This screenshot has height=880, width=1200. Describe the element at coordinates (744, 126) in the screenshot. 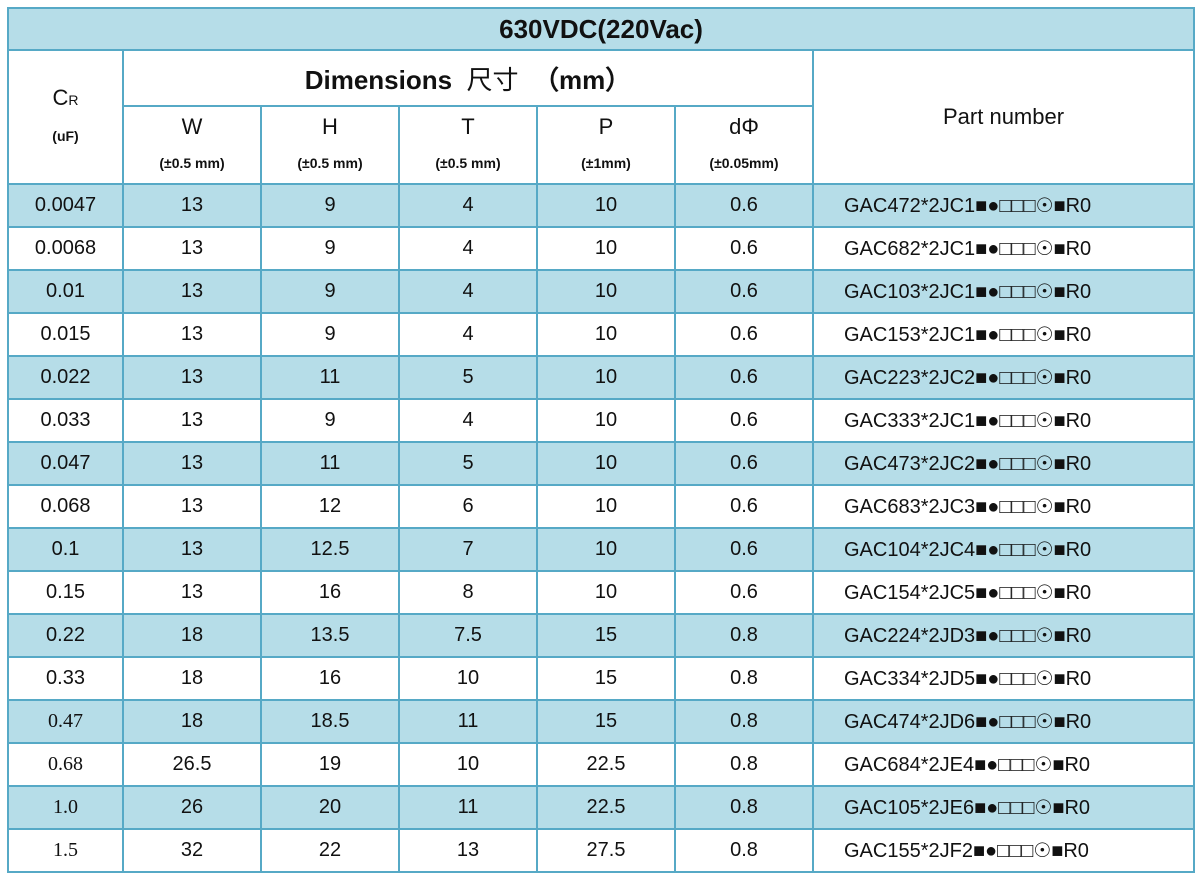

I see `col-label: dΦ` at that location.